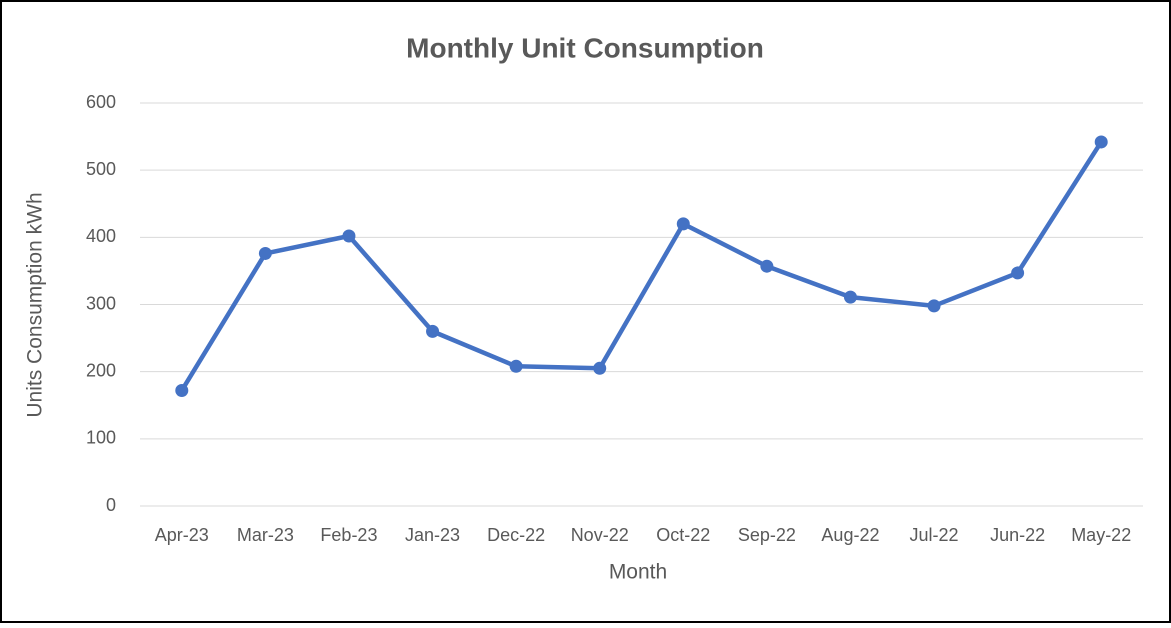 Image resolution: width=1171 pixels, height=628 pixels. What do you see at coordinates (101, 102) in the screenshot?
I see `y-tick-label: 600` at bounding box center [101, 102].